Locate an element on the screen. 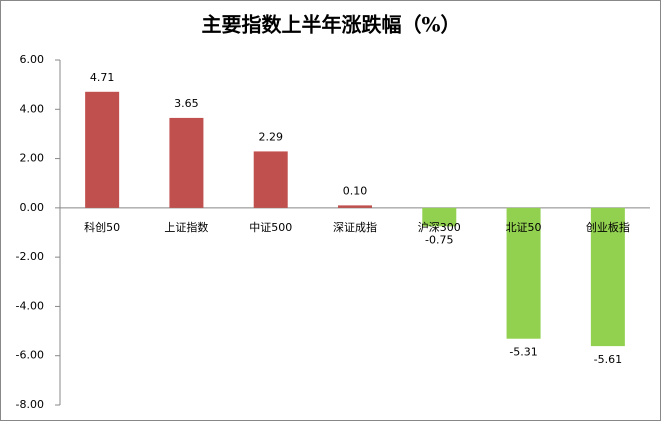 Image resolution: width=662 pixels, height=422 pixels. y-tick-label: -8.00 is located at coordinates (30, 404).